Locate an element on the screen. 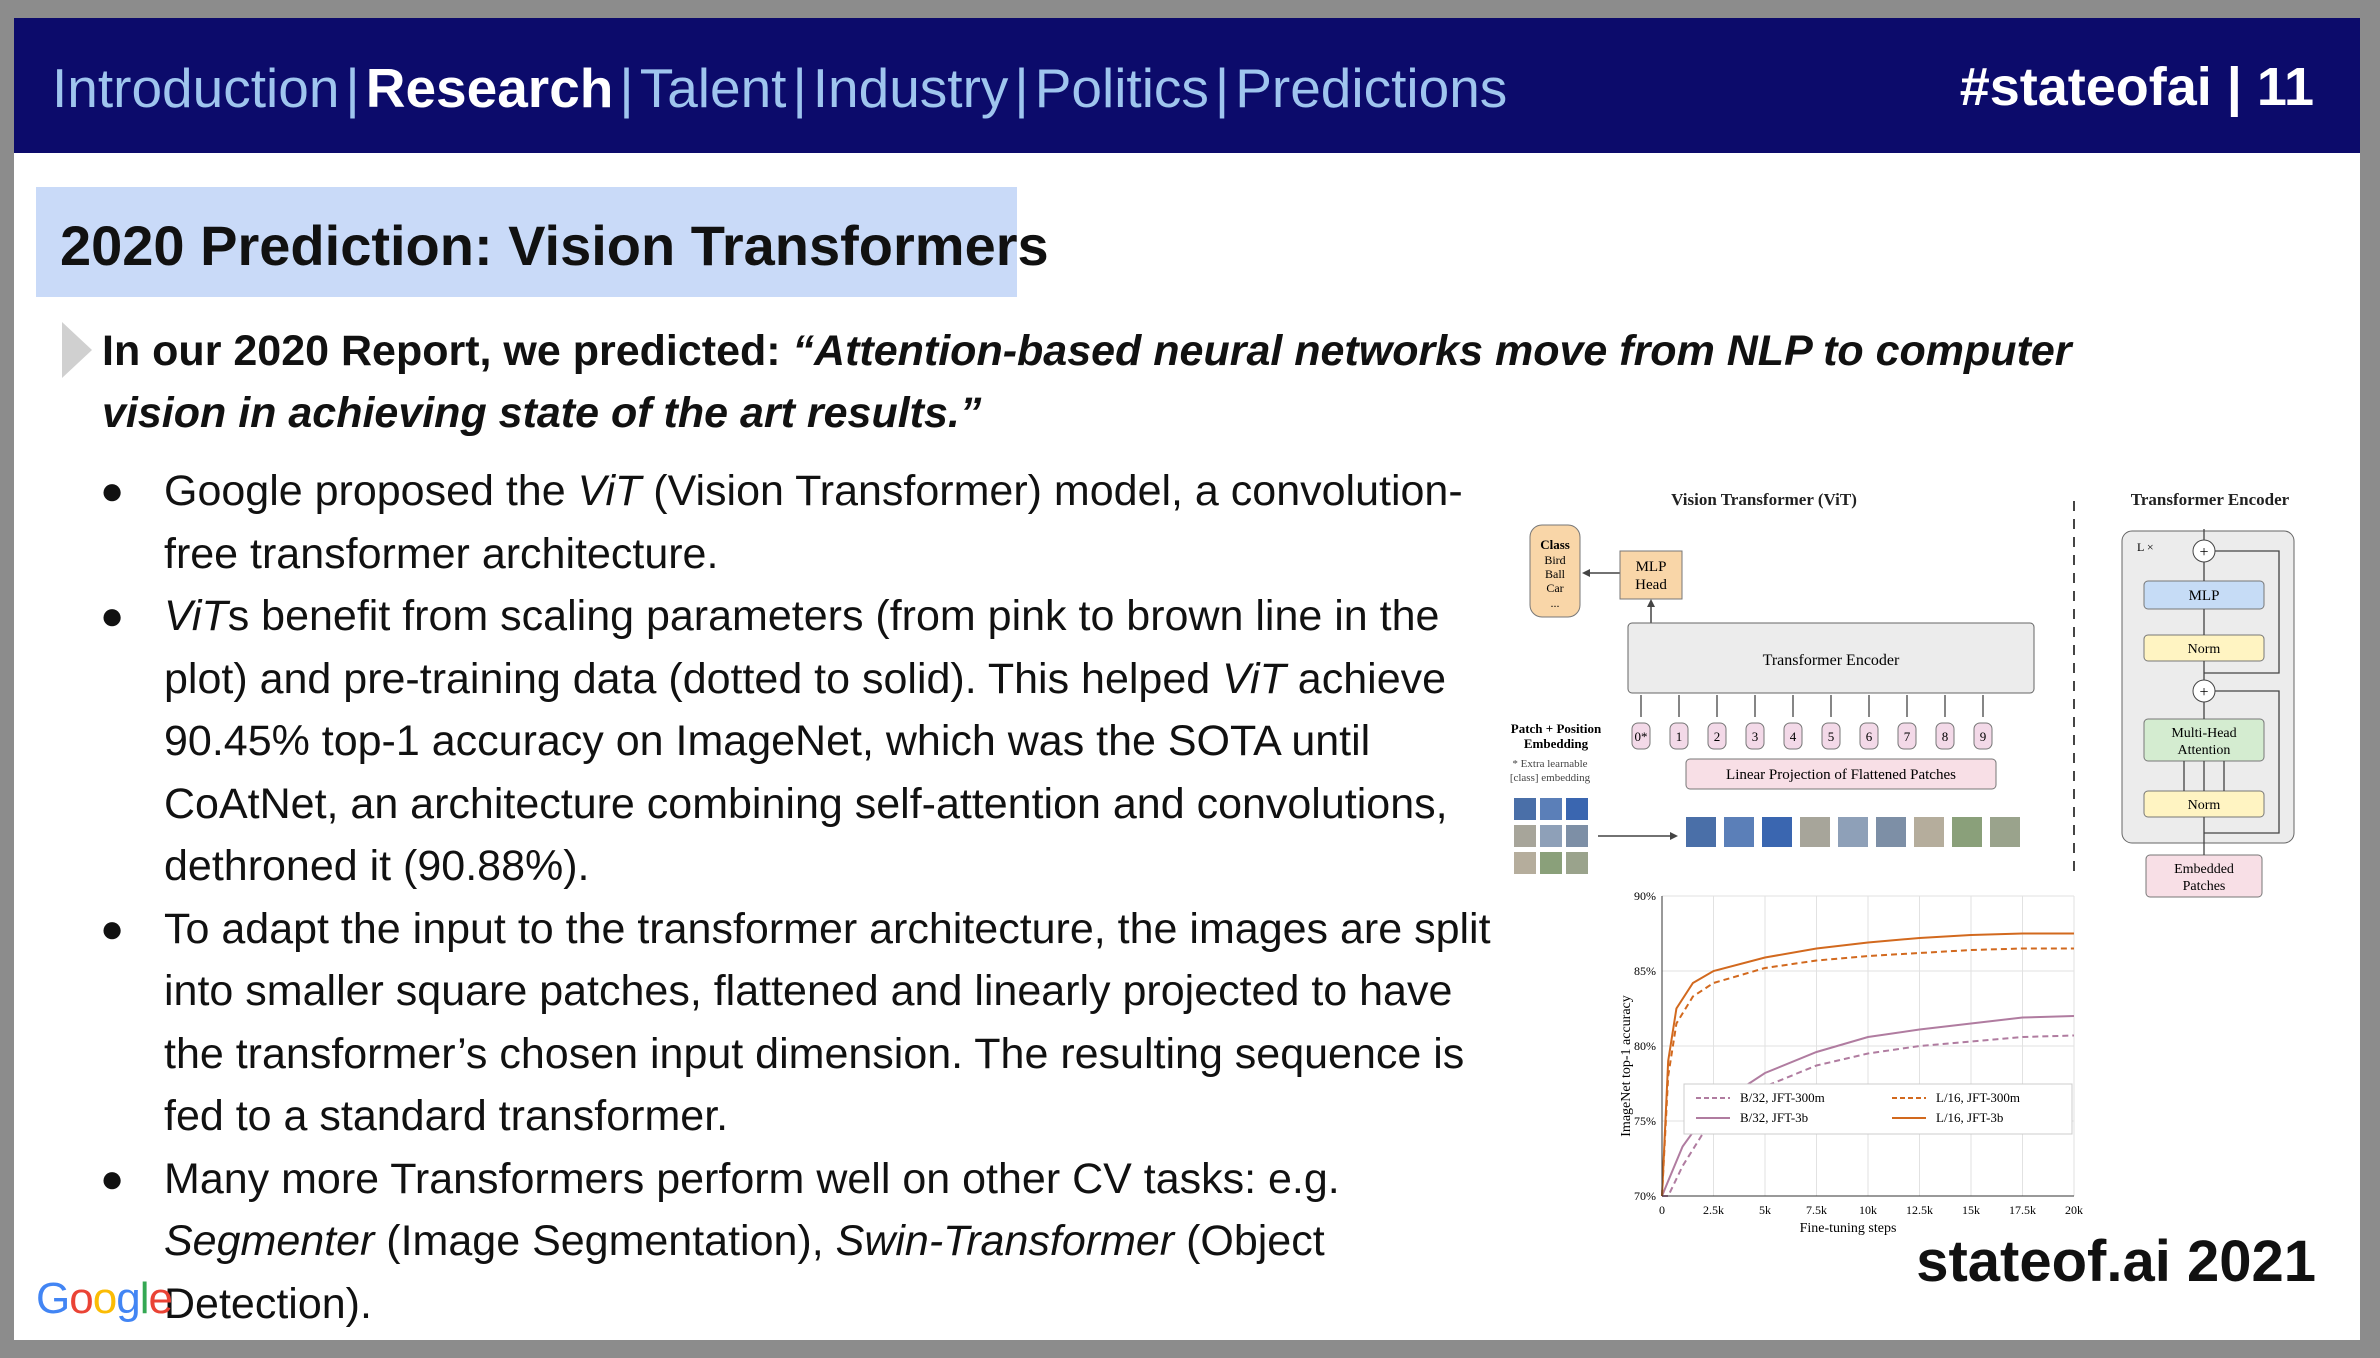  bullet-text: Google proposed the is located at coordinates (371, 491).